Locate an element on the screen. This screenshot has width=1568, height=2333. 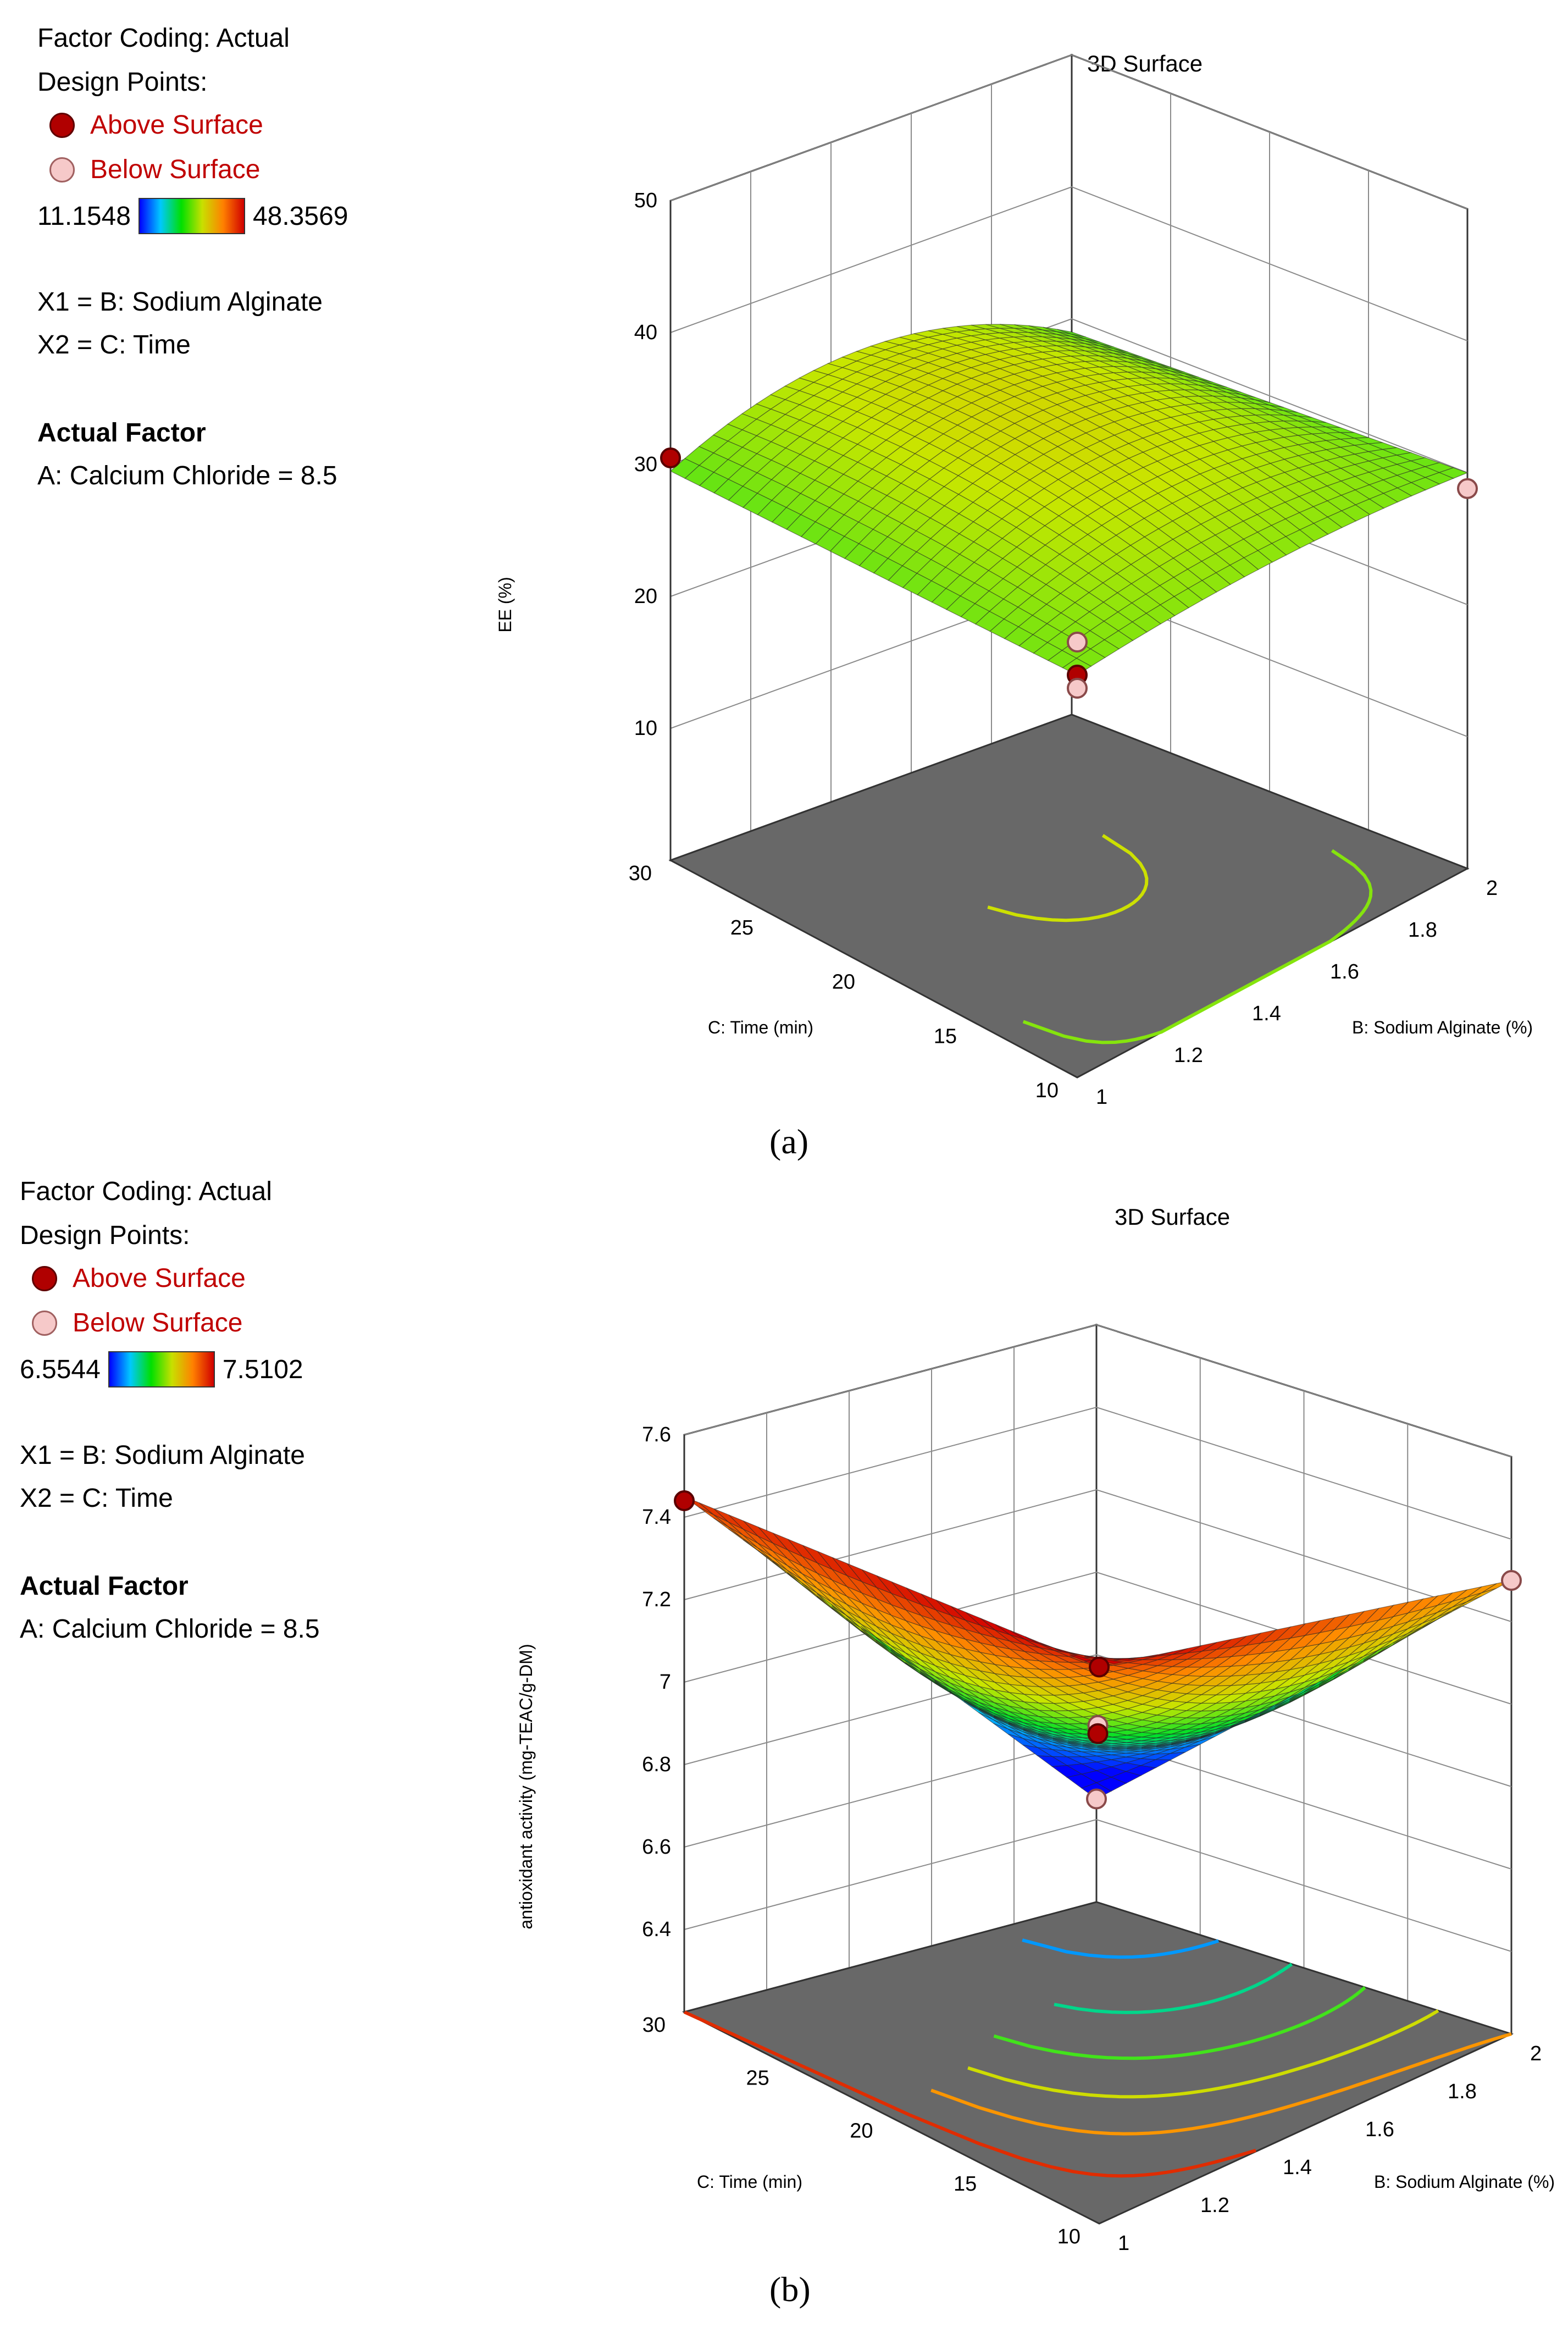
surface-mesh is located at coordinates (1069, 500).